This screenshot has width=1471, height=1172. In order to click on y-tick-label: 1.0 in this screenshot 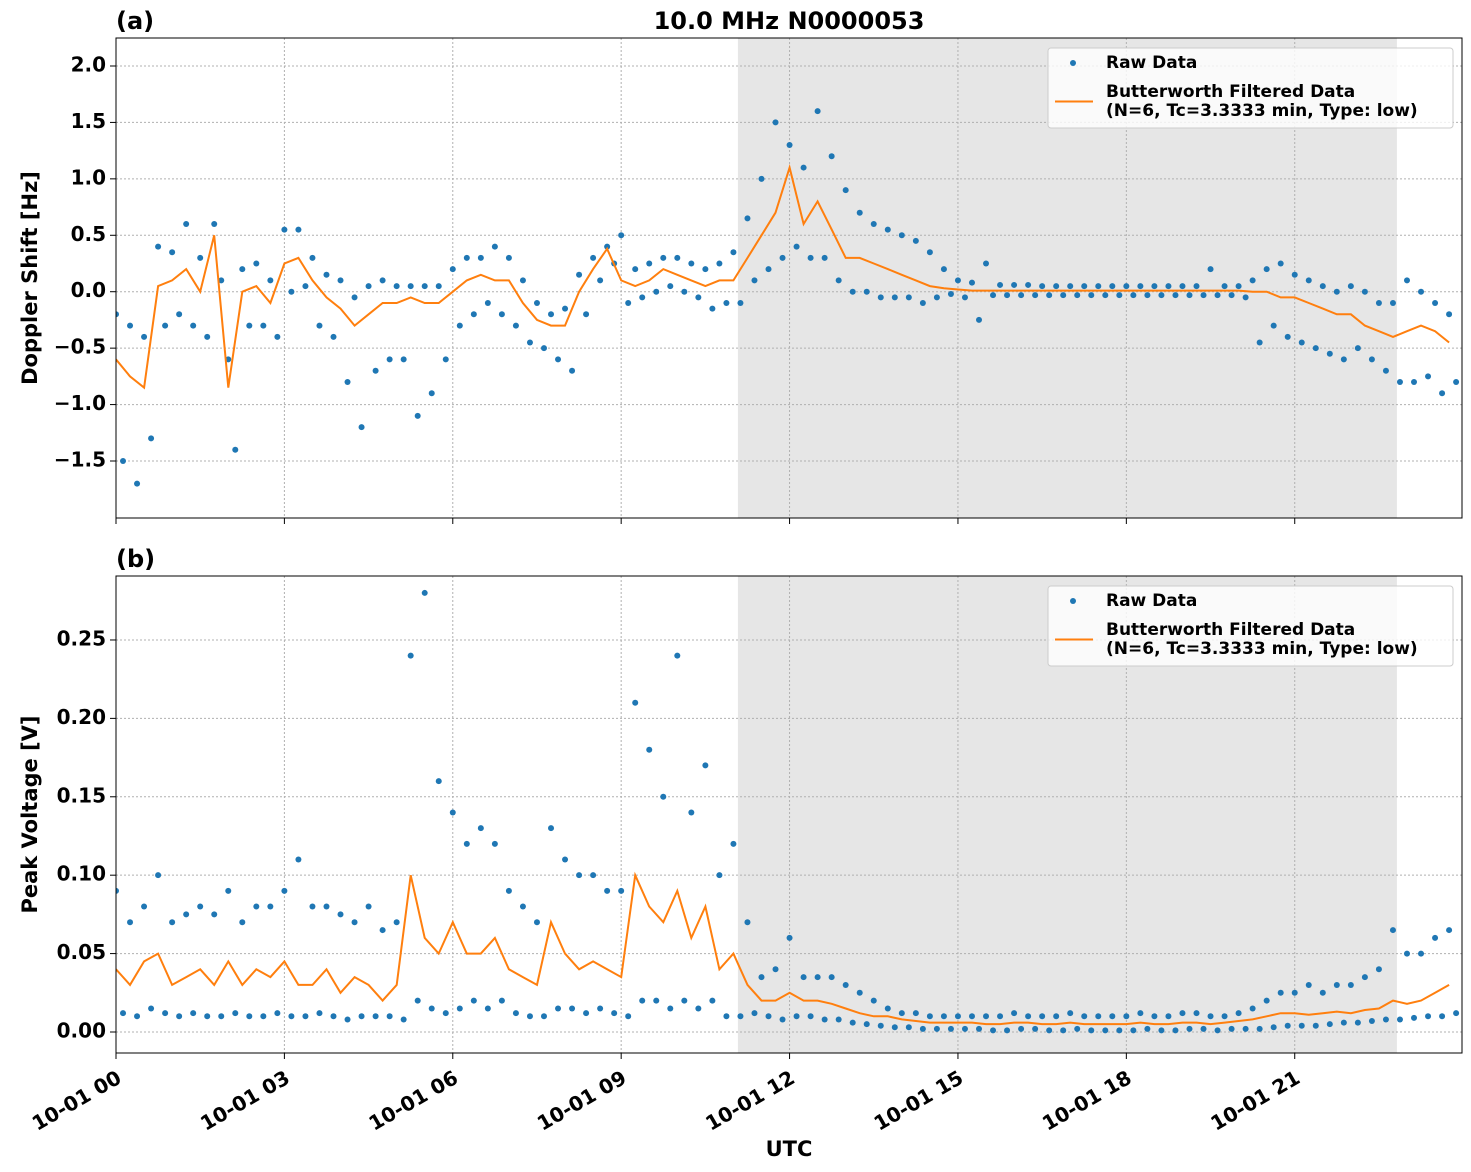, I will do `click(88, 177)`.